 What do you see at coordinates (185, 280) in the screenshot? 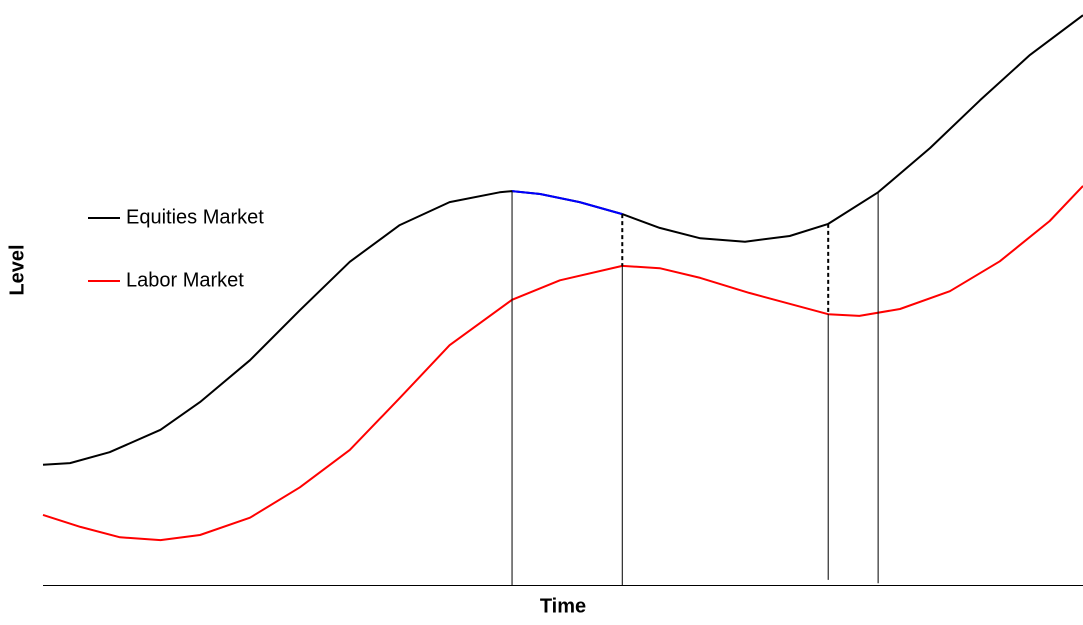
I see `legend-label: Labor Market` at bounding box center [185, 280].